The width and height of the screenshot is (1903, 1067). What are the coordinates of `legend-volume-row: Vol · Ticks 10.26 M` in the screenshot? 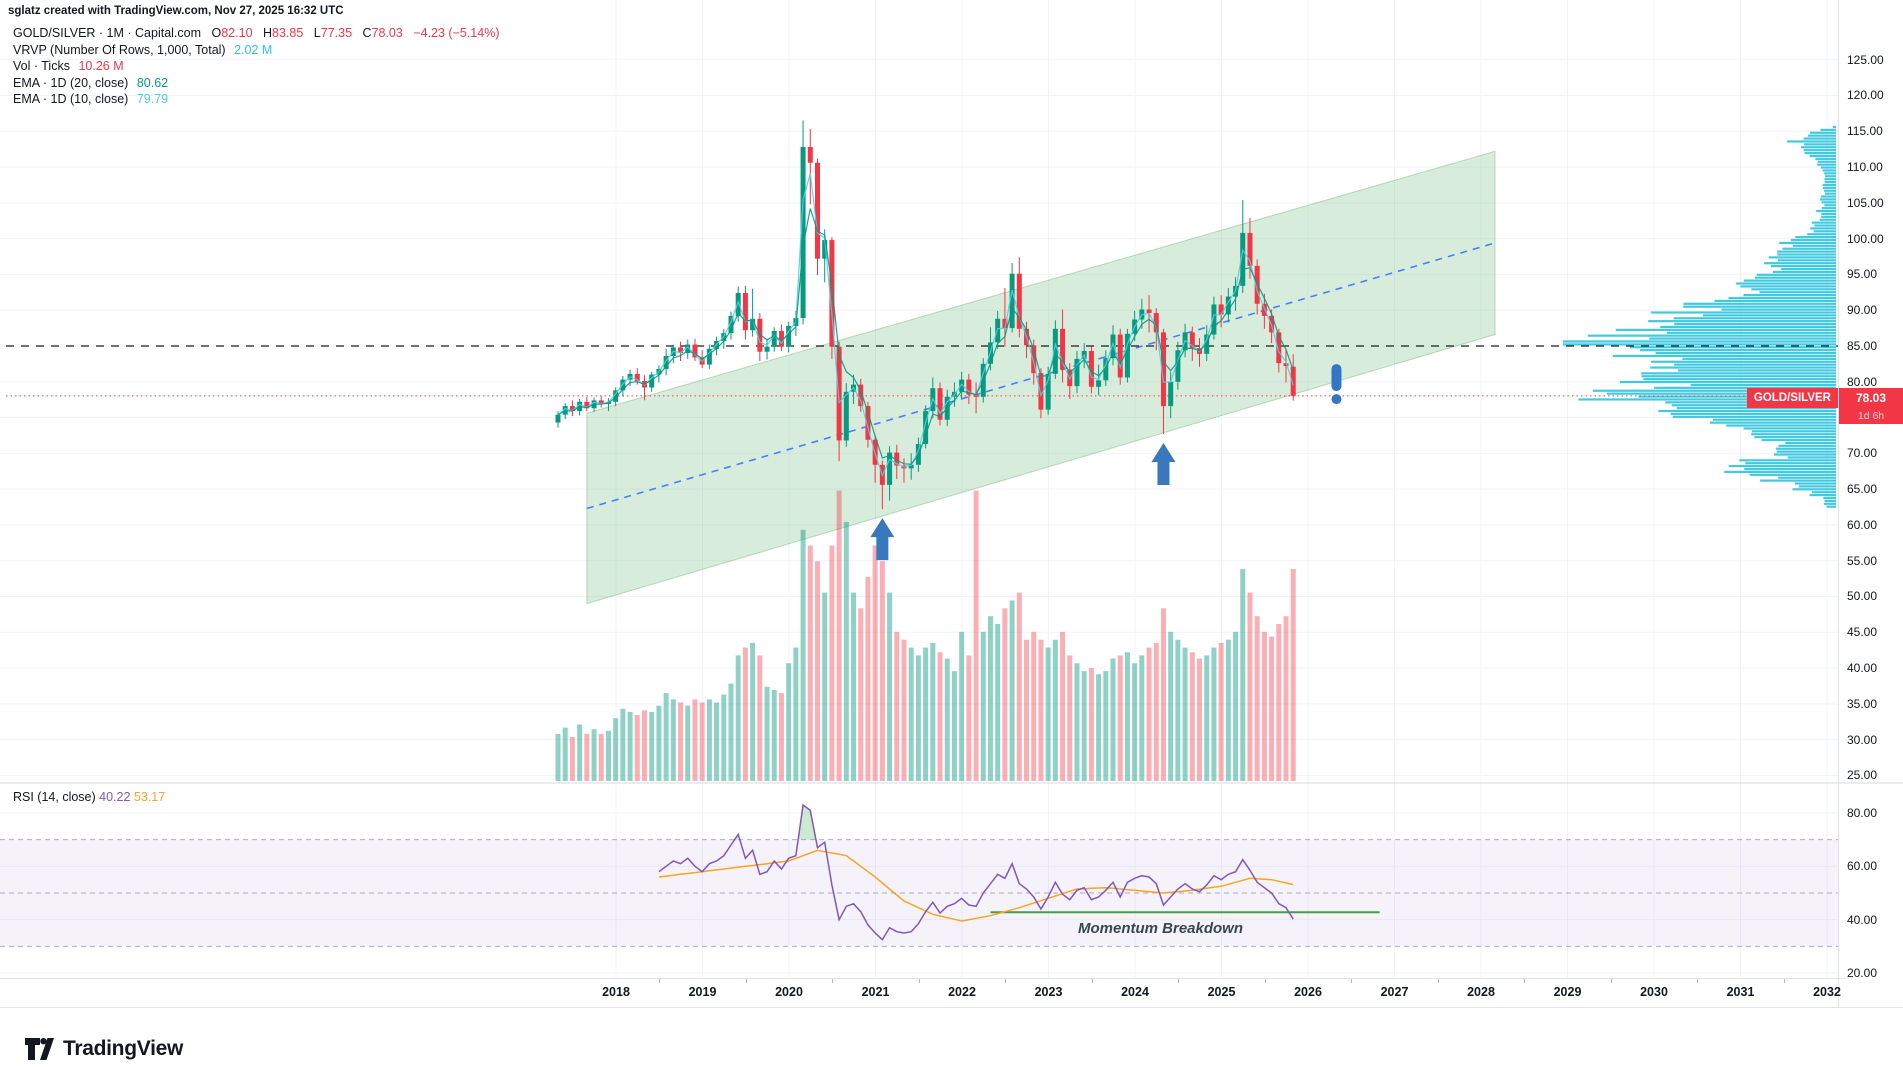 It's located at (256, 66).